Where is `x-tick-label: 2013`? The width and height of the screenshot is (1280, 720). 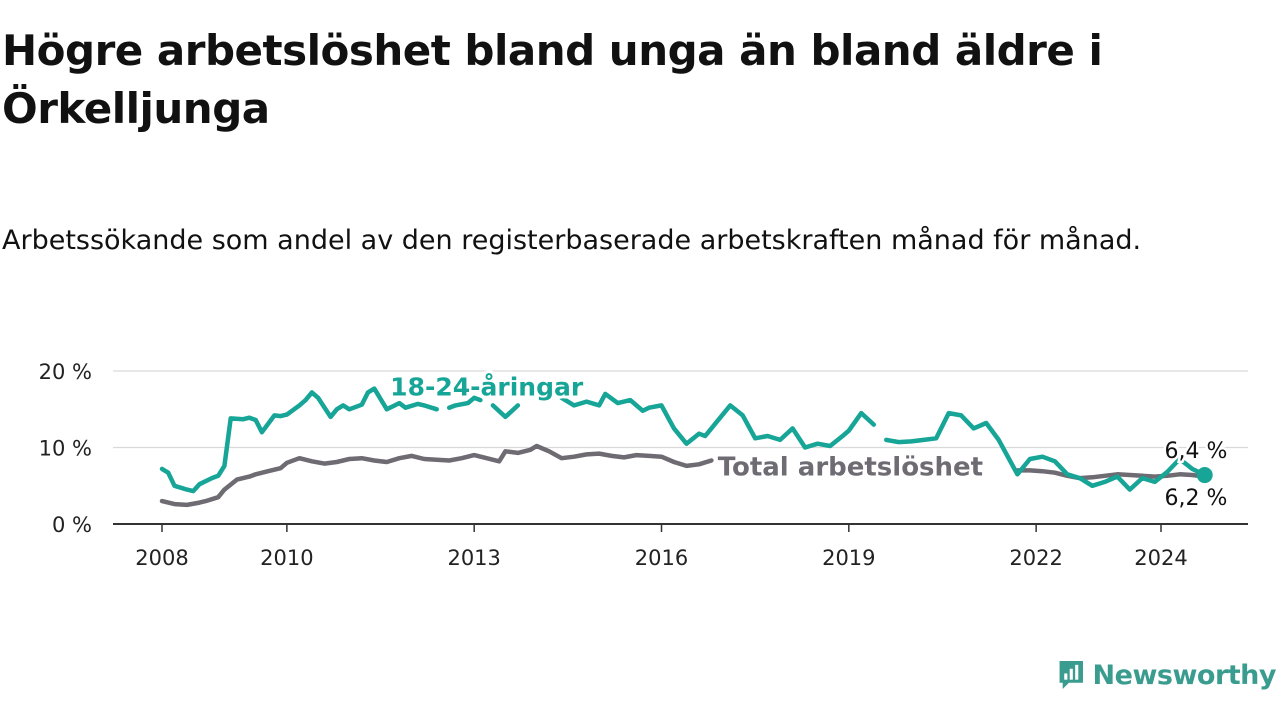
x-tick-label: 2013 is located at coordinates (473, 558).